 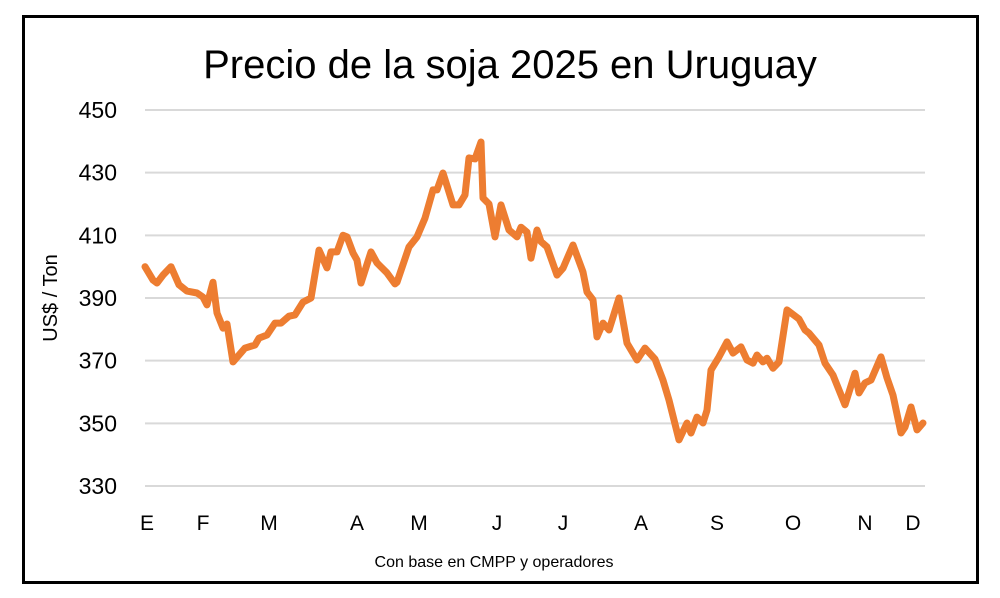 I want to click on y-tick-label: 350, so click(x=98, y=423).